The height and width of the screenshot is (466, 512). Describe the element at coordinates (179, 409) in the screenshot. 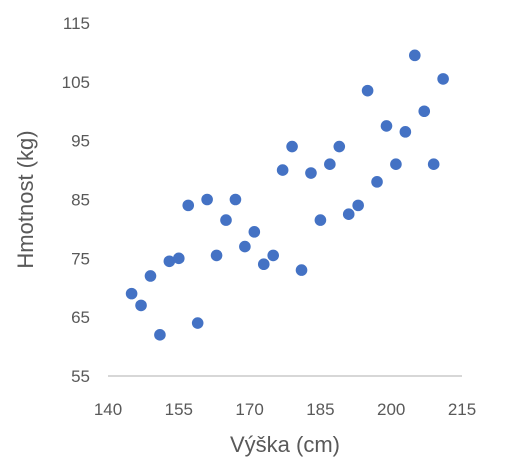

I see `x-tick-label: 155` at that location.